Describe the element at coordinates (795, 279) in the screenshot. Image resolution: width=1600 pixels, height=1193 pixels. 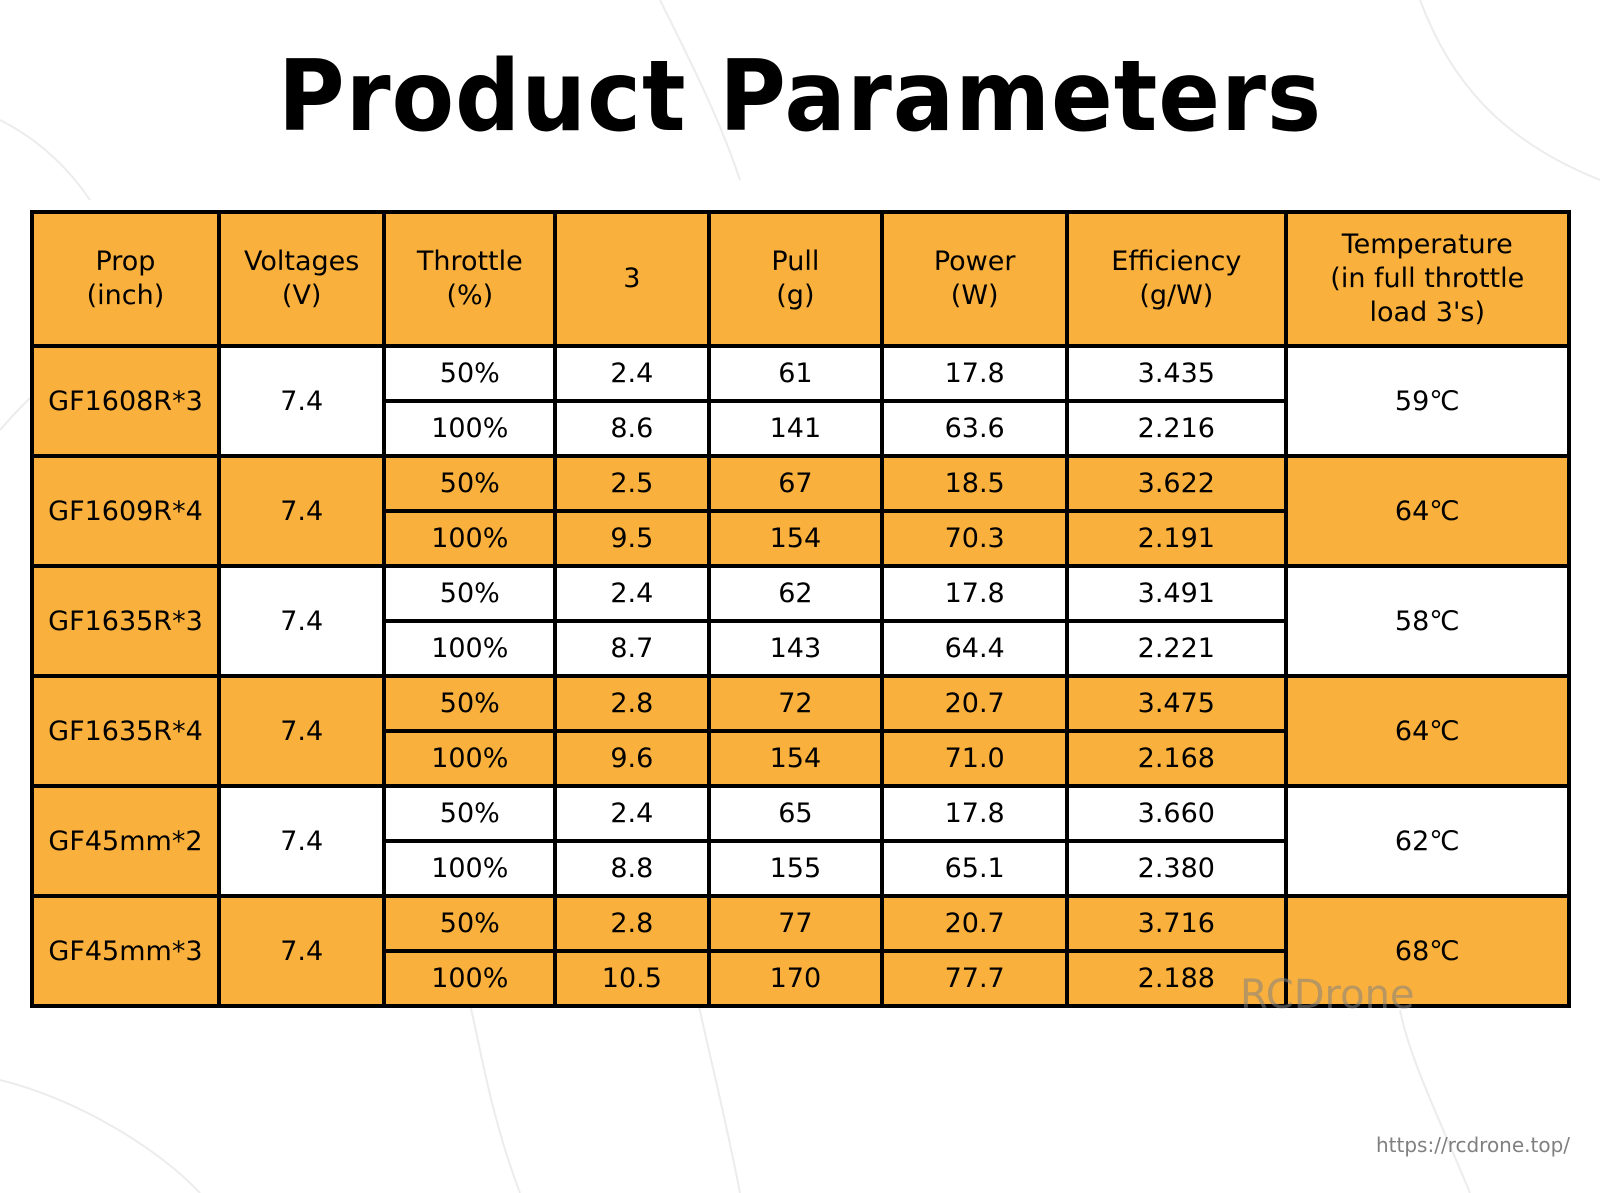
I see `header-pull: Pull (g)` at that location.